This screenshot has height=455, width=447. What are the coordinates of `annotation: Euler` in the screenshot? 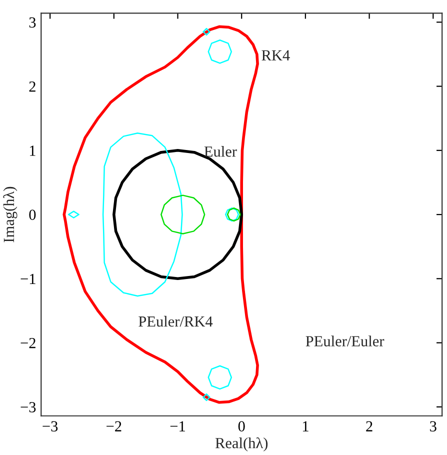 It's located at (220, 151).